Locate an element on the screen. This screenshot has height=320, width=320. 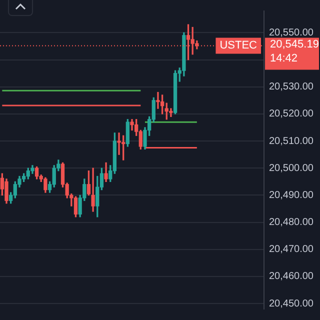
y-tick-label: 20,530.00 is located at coordinates (291, 87).